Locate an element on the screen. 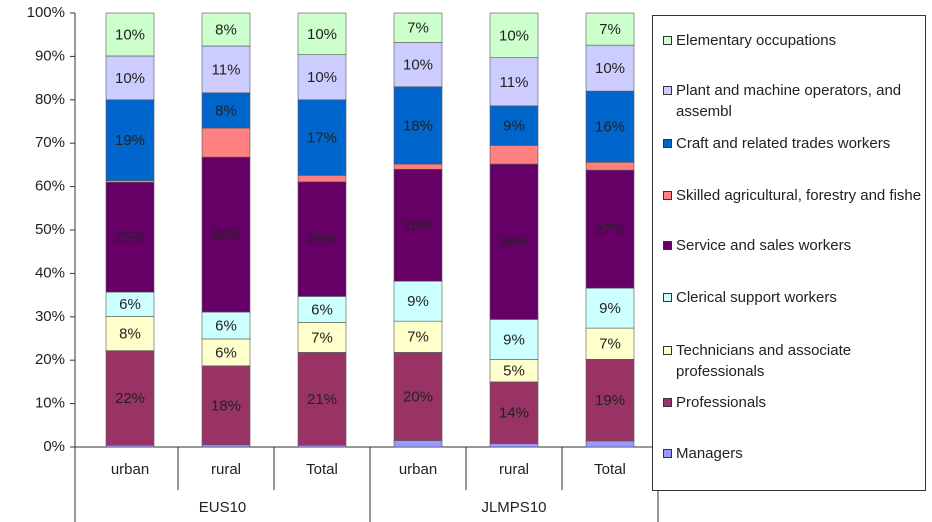 This screenshot has height=522, width=932. data-label: 36% is located at coordinates (226, 235).